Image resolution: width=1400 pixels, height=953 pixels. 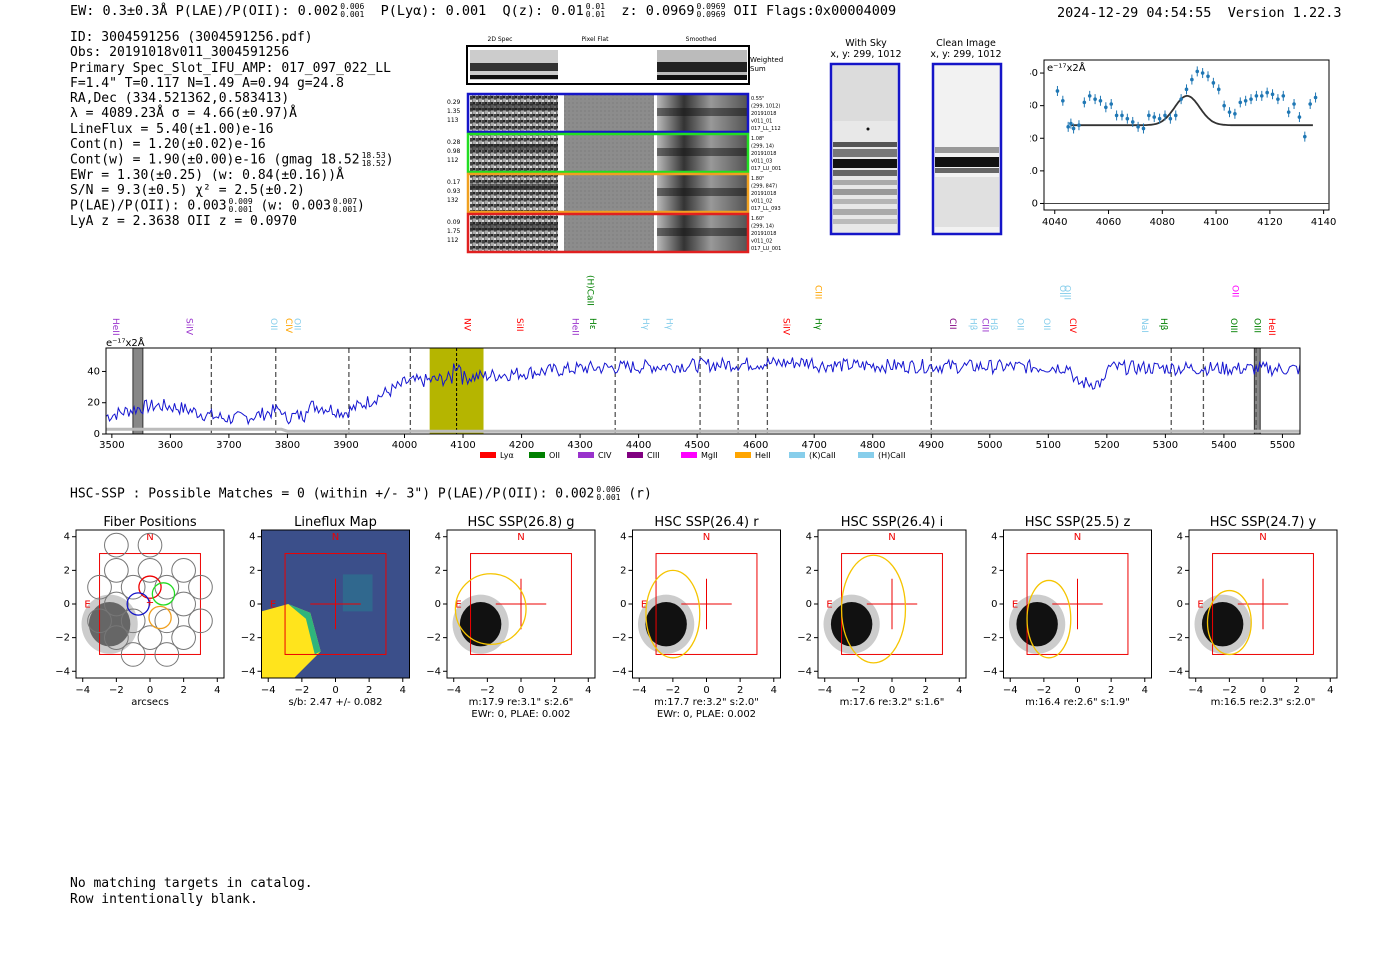 What do you see at coordinates (766, 129) in the screenshot?
I see `cutout-row-right-label: 017_LL_112` at bounding box center [766, 129].